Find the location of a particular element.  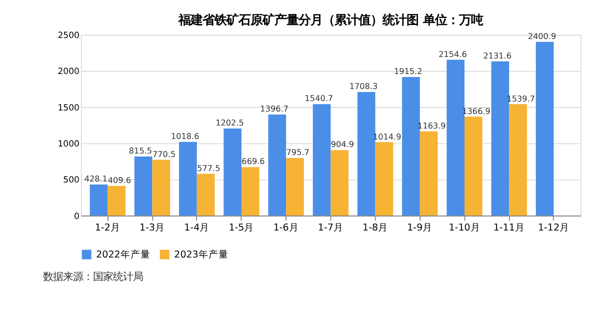

data-label: 409.6 is located at coordinates (119, 180).